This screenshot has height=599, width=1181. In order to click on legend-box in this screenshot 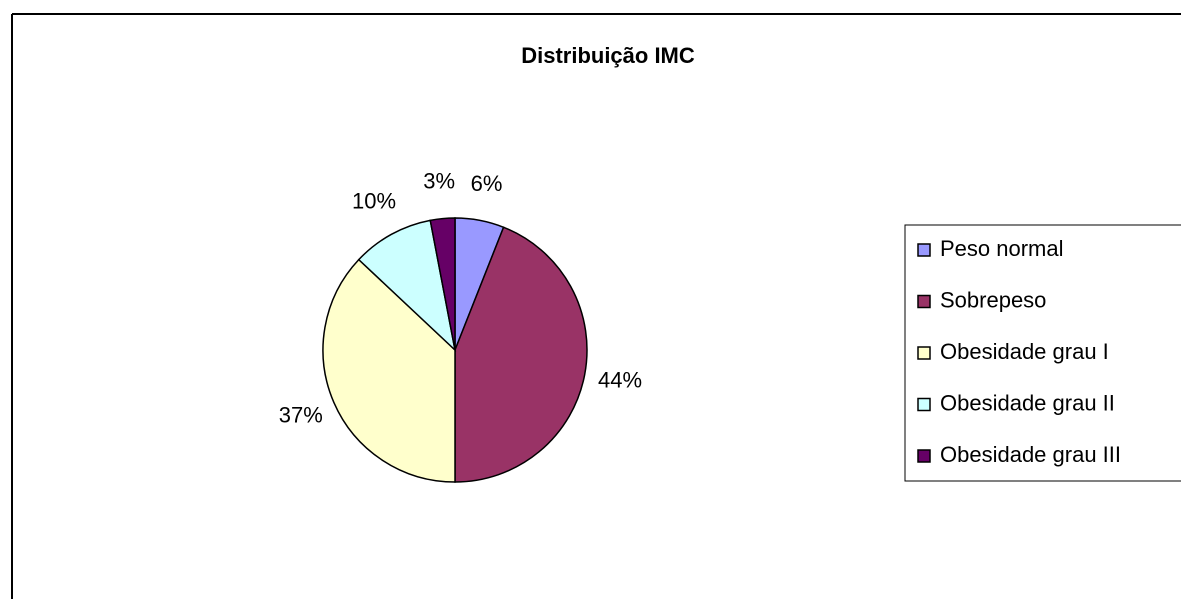, I will do `click(1042, 353)`.